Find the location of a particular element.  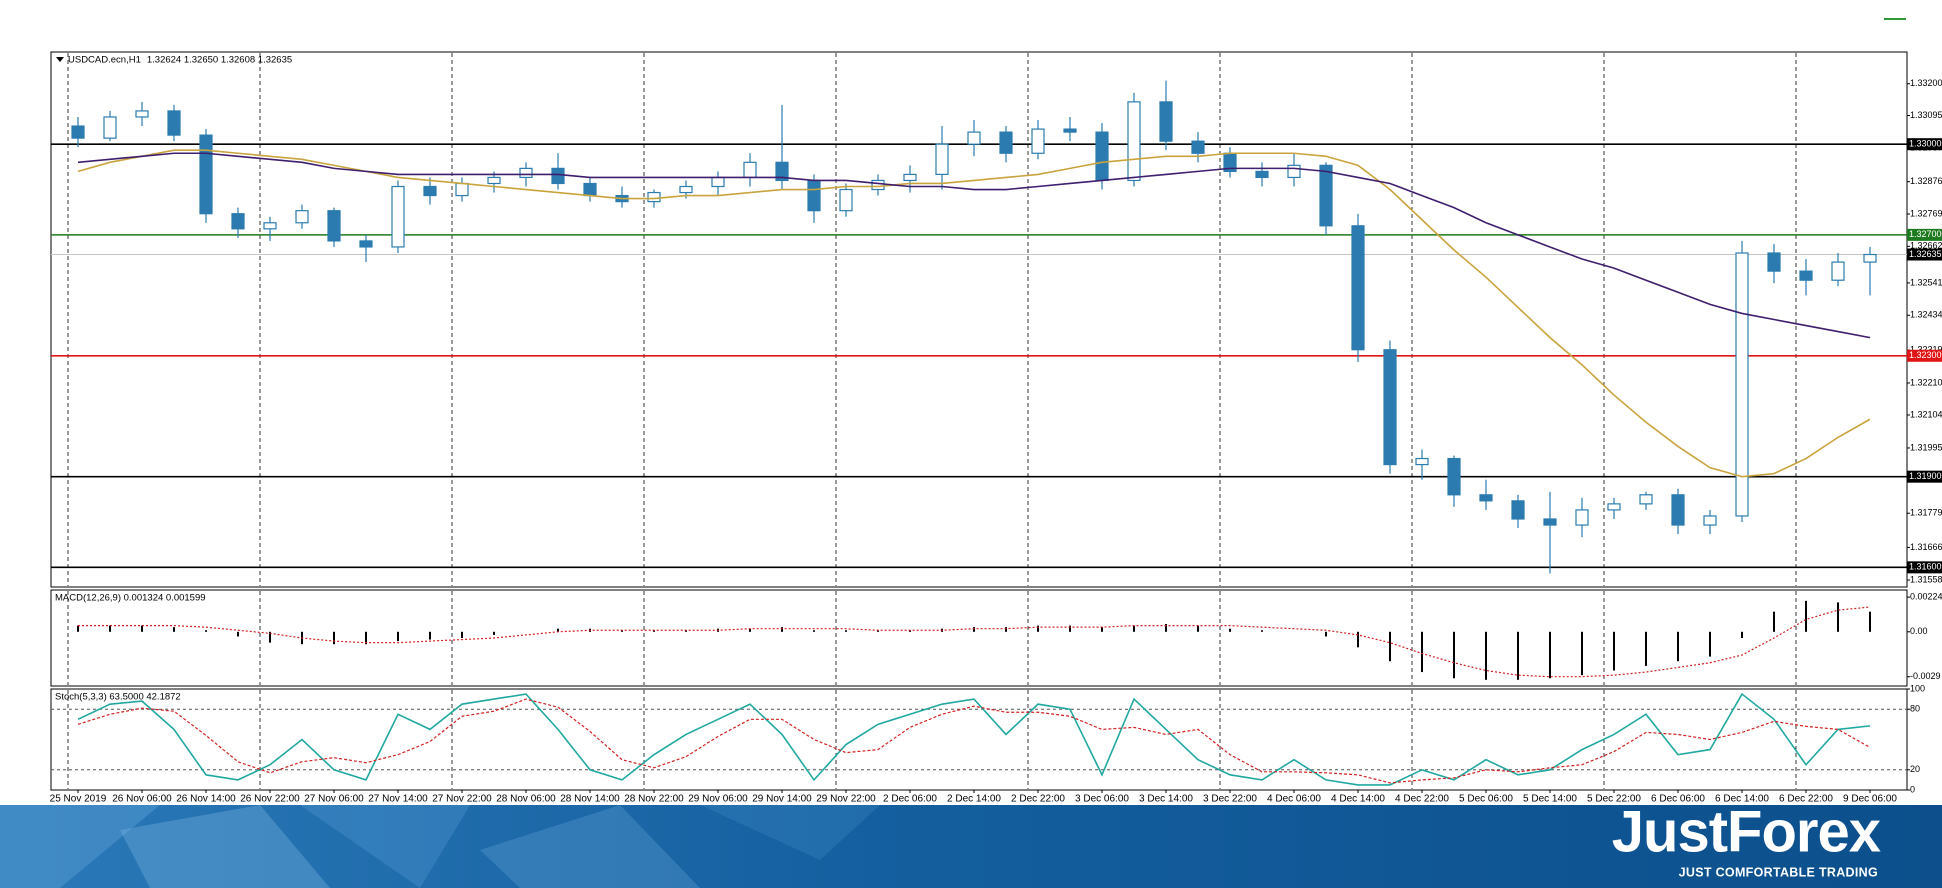

y-tick-label: 1.31666 is located at coordinates (1926, 547).